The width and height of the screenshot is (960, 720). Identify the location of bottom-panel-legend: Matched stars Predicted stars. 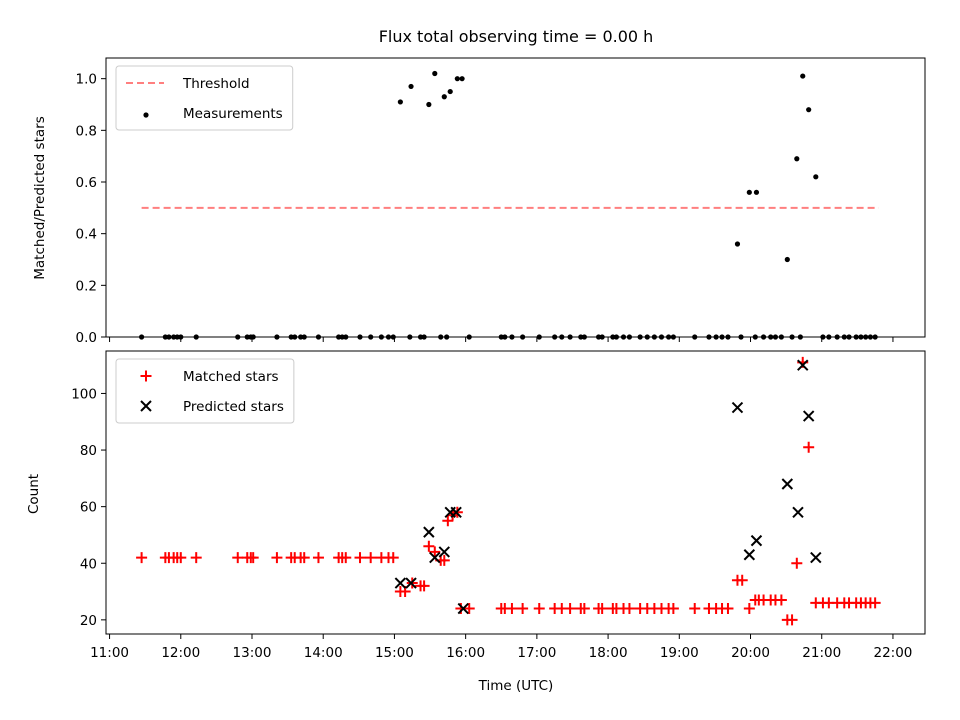
(205, 391).